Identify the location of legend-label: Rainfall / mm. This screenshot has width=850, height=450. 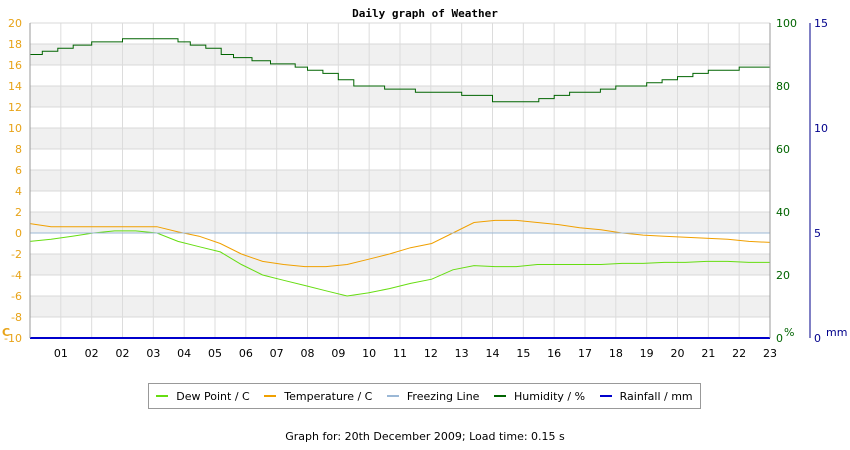
(656, 396).